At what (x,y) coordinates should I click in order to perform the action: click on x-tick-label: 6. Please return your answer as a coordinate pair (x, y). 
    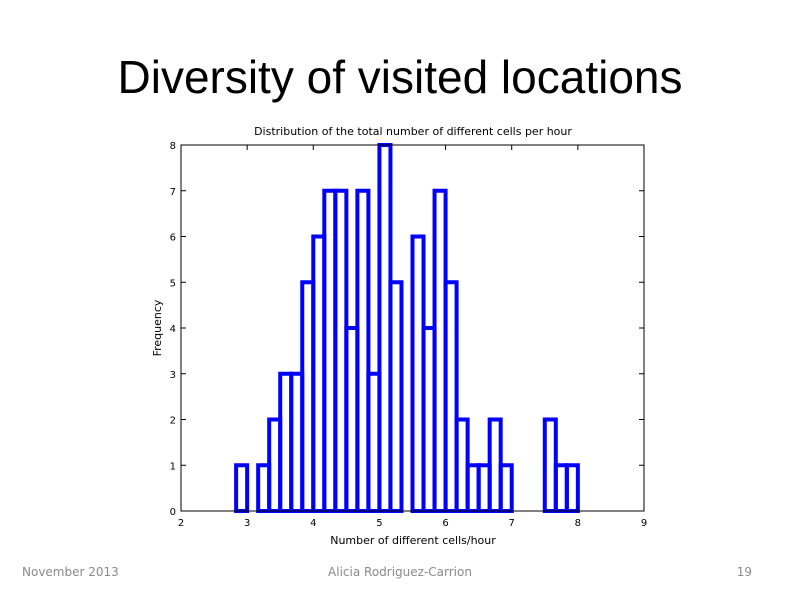
    Looking at the image, I should click on (445, 523).